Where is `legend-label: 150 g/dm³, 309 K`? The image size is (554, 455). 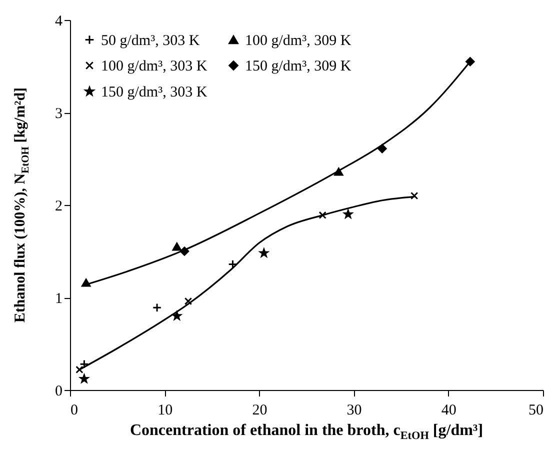 legend-label: 150 g/dm³, 309 K is located at coordinates (298, 66).